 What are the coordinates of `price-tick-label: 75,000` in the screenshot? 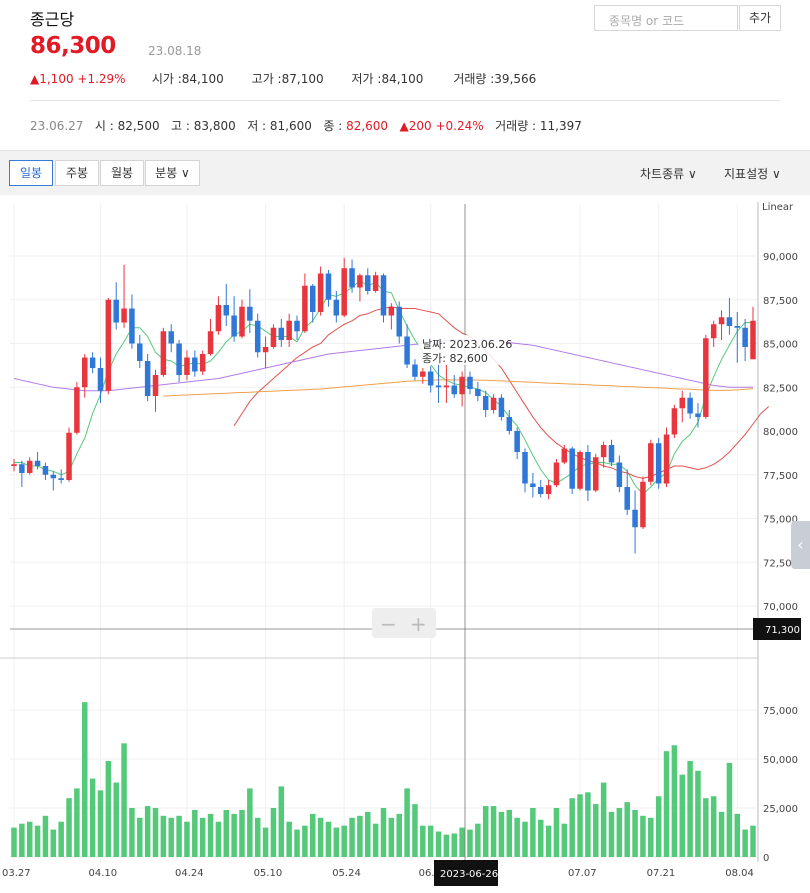 It's located at (780, 520).